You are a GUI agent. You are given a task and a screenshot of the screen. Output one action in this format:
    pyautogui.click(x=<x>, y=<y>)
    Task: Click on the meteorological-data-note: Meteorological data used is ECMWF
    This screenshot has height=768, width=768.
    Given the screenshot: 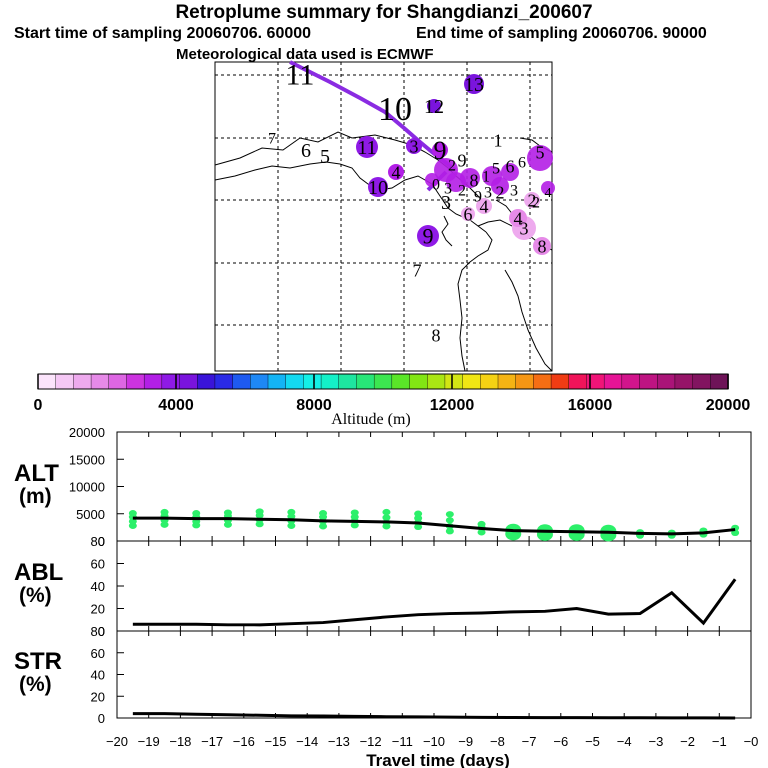 What is the action you would take?
    pyautogui.click(x=305, y=54)
    